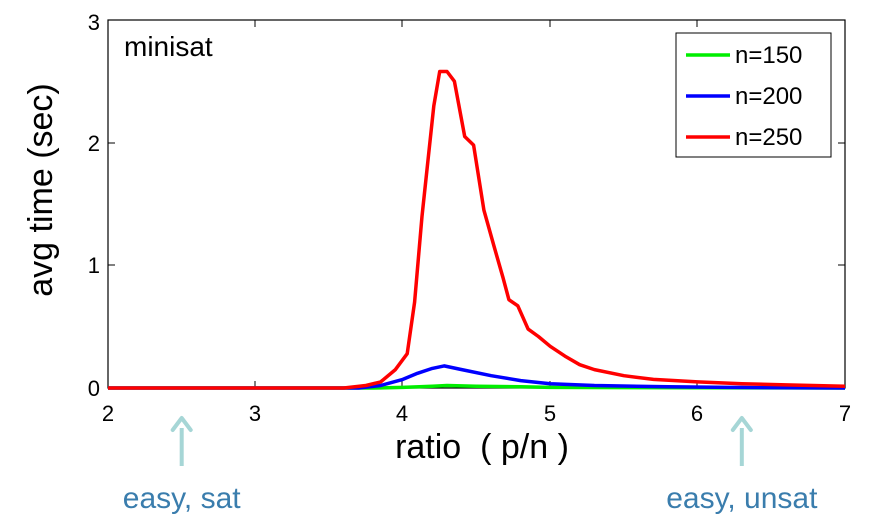  What do you see at coordinates (845, 413) in the screenshot?
I see `x-tick-label: 7` at bounding box center [845, 413].